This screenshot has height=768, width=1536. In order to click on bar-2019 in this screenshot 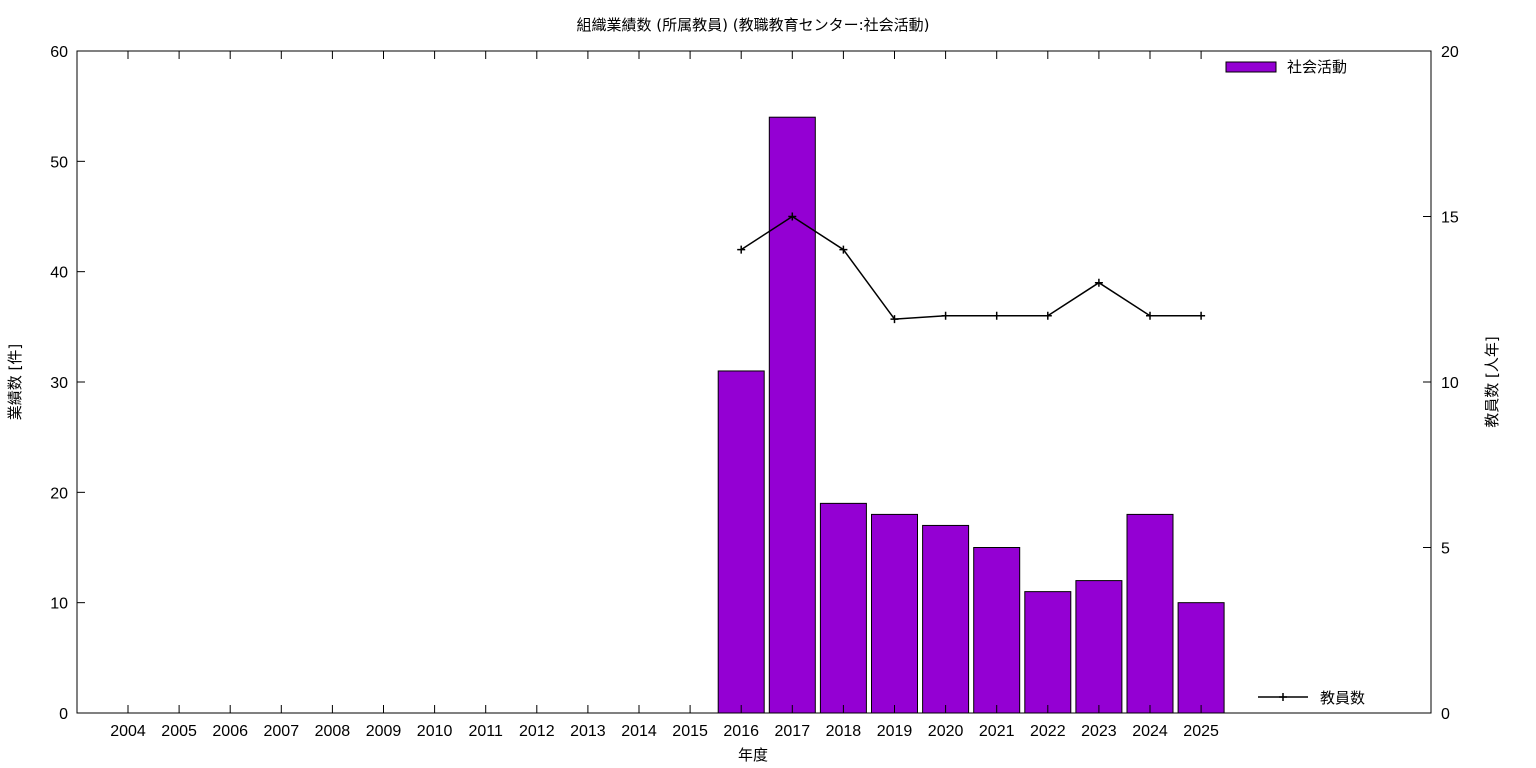, I will do `click(894, 613)`.